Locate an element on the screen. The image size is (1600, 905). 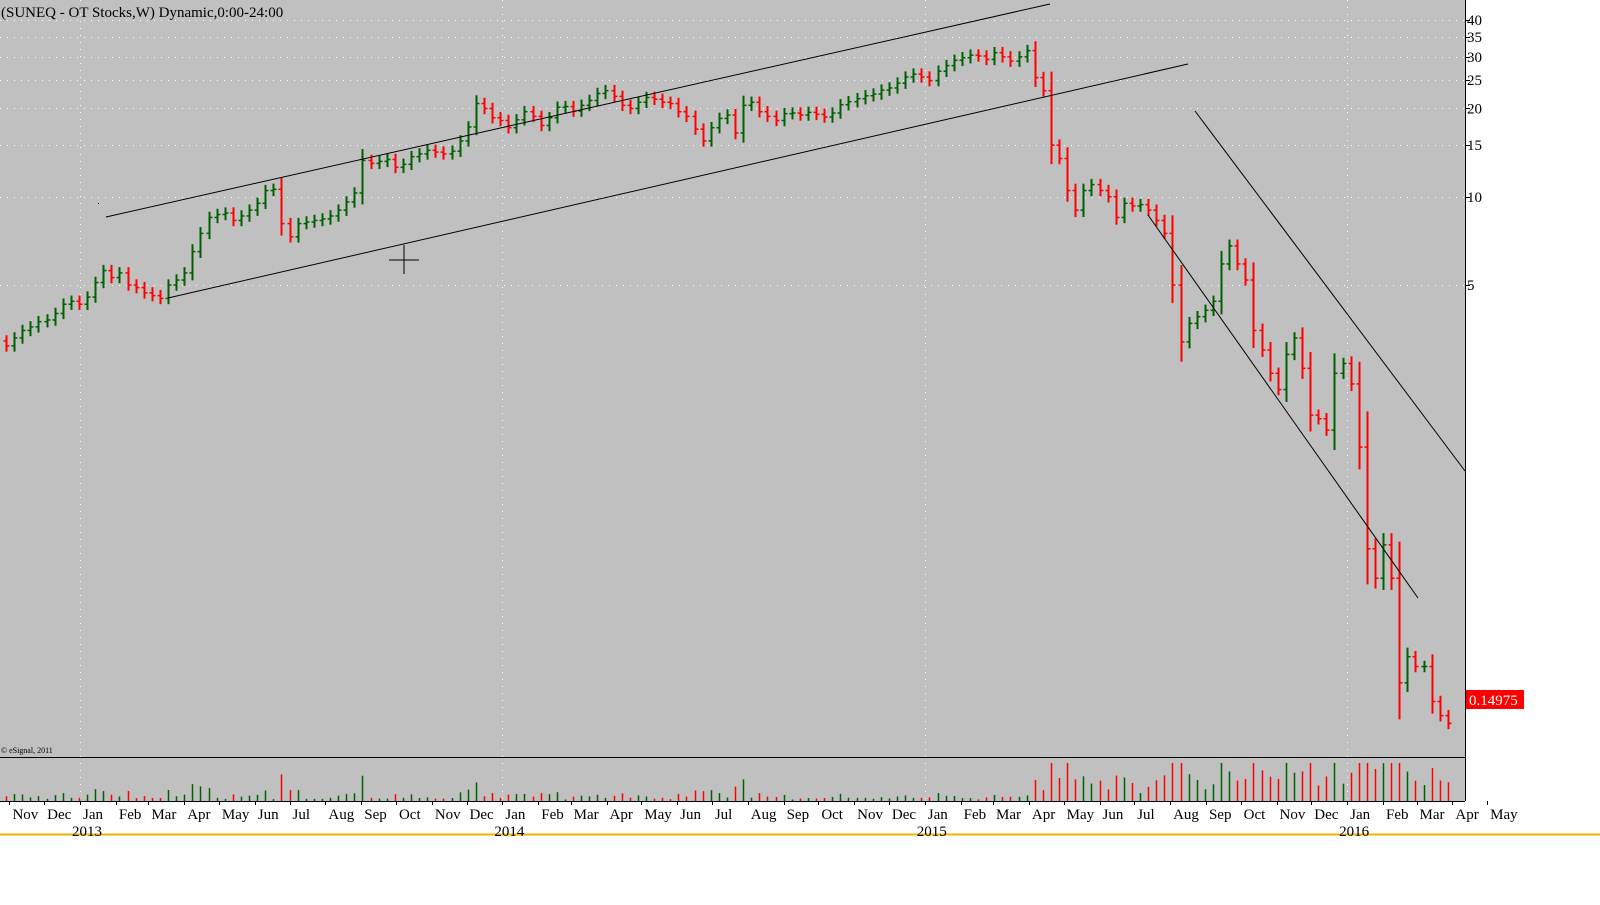
last-price-label: 0.14975 is located at coordinates (1493, 701).